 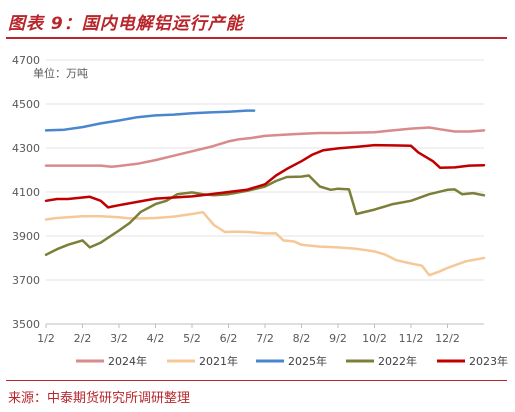 What do you see at coordinates (374, 338) in the screenshot?
I see `x-tick-label: 10/2` at bounding box center [374, 338].